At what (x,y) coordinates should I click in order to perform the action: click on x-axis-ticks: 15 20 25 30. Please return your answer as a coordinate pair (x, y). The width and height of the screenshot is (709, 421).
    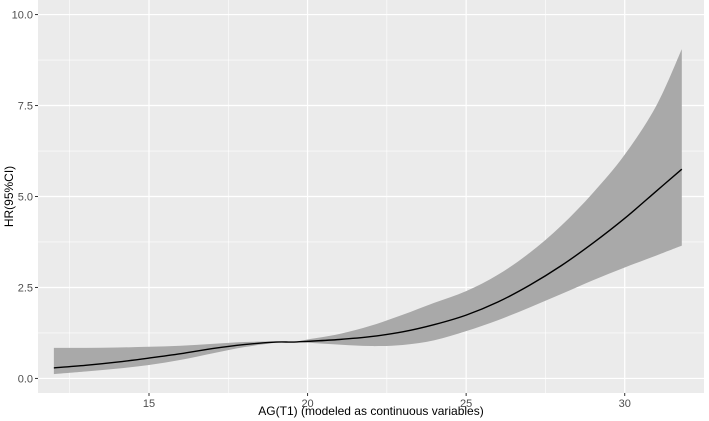
    Looking at the image, I should click on (387, 401).